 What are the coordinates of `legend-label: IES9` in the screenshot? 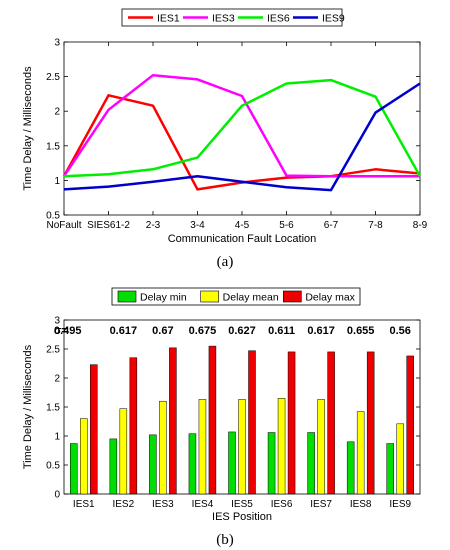 It's located at (333, 19).